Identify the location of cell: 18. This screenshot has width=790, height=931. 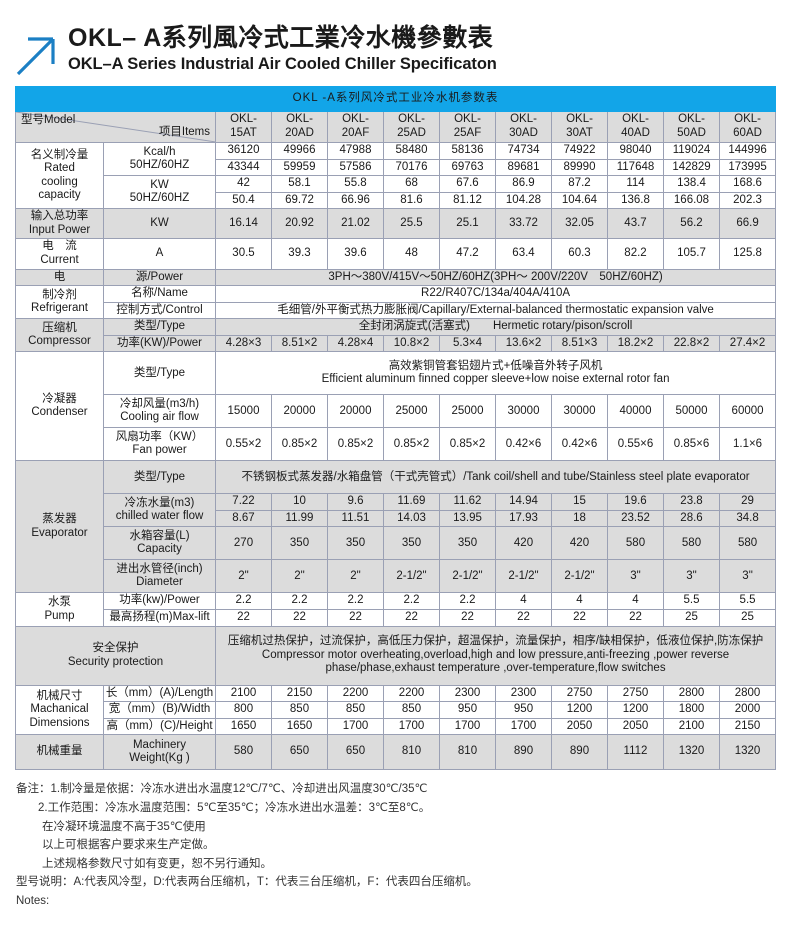
(579, 518).